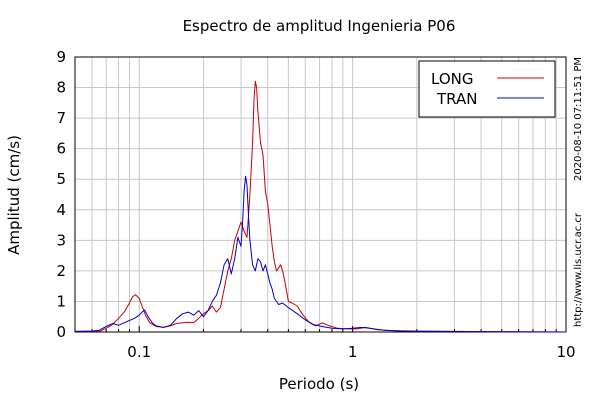  What do you see at coordinates (319, 384) in the screenshot?
I see `x-axis-label: Periodo (s)` at bounding box center [319, 384].